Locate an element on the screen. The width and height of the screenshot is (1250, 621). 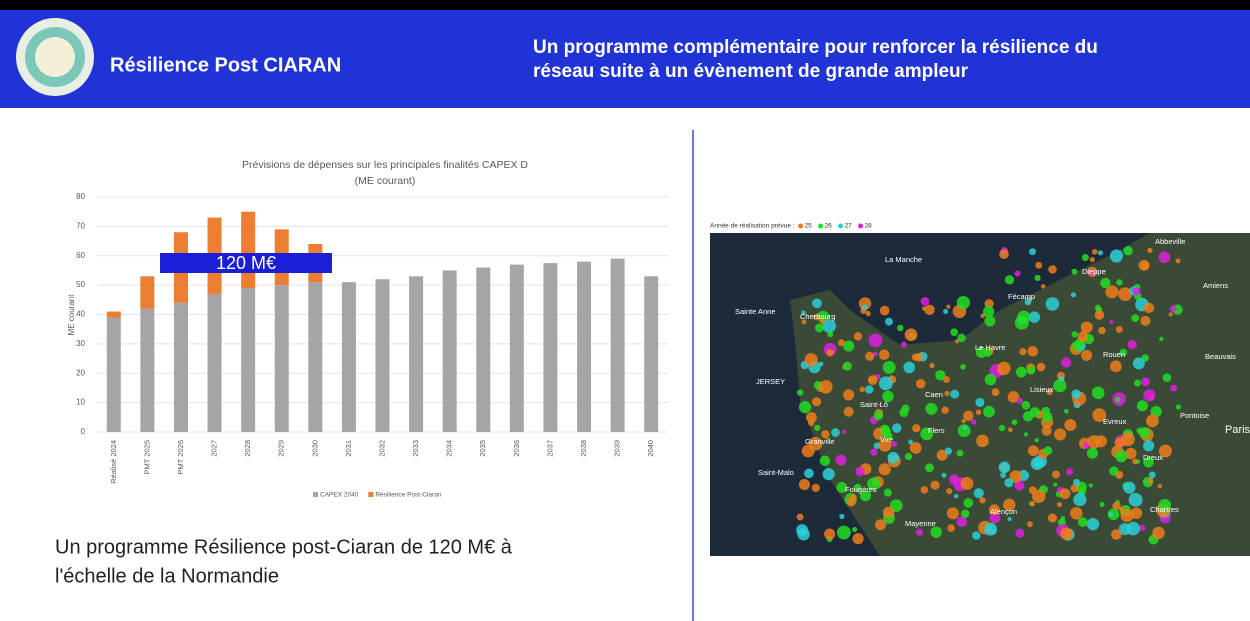
x-tick-label: PMT 2025 is located at coordinates (146, 457).